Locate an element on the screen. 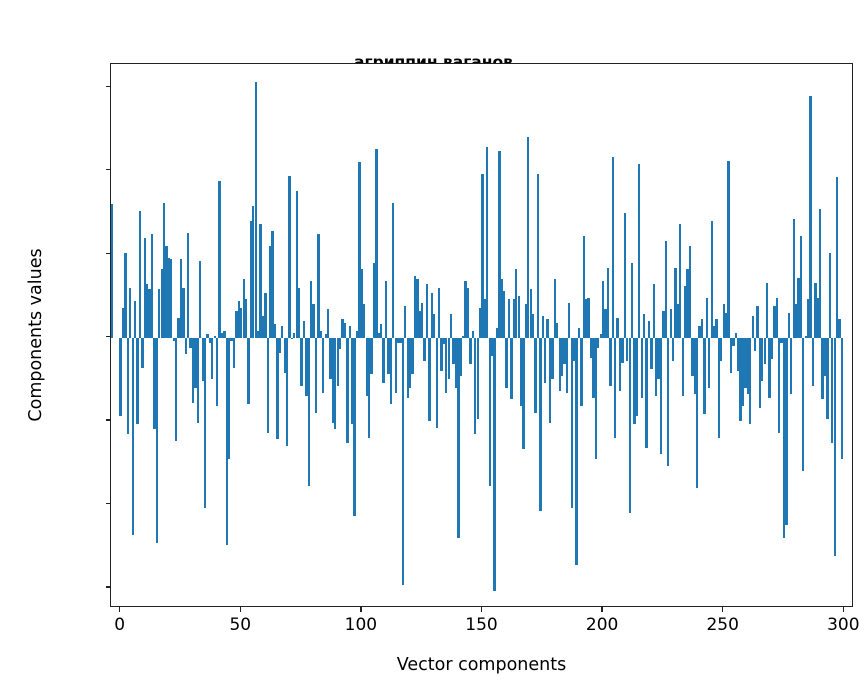  y-tick-mark is located at coordinates (107, 170).